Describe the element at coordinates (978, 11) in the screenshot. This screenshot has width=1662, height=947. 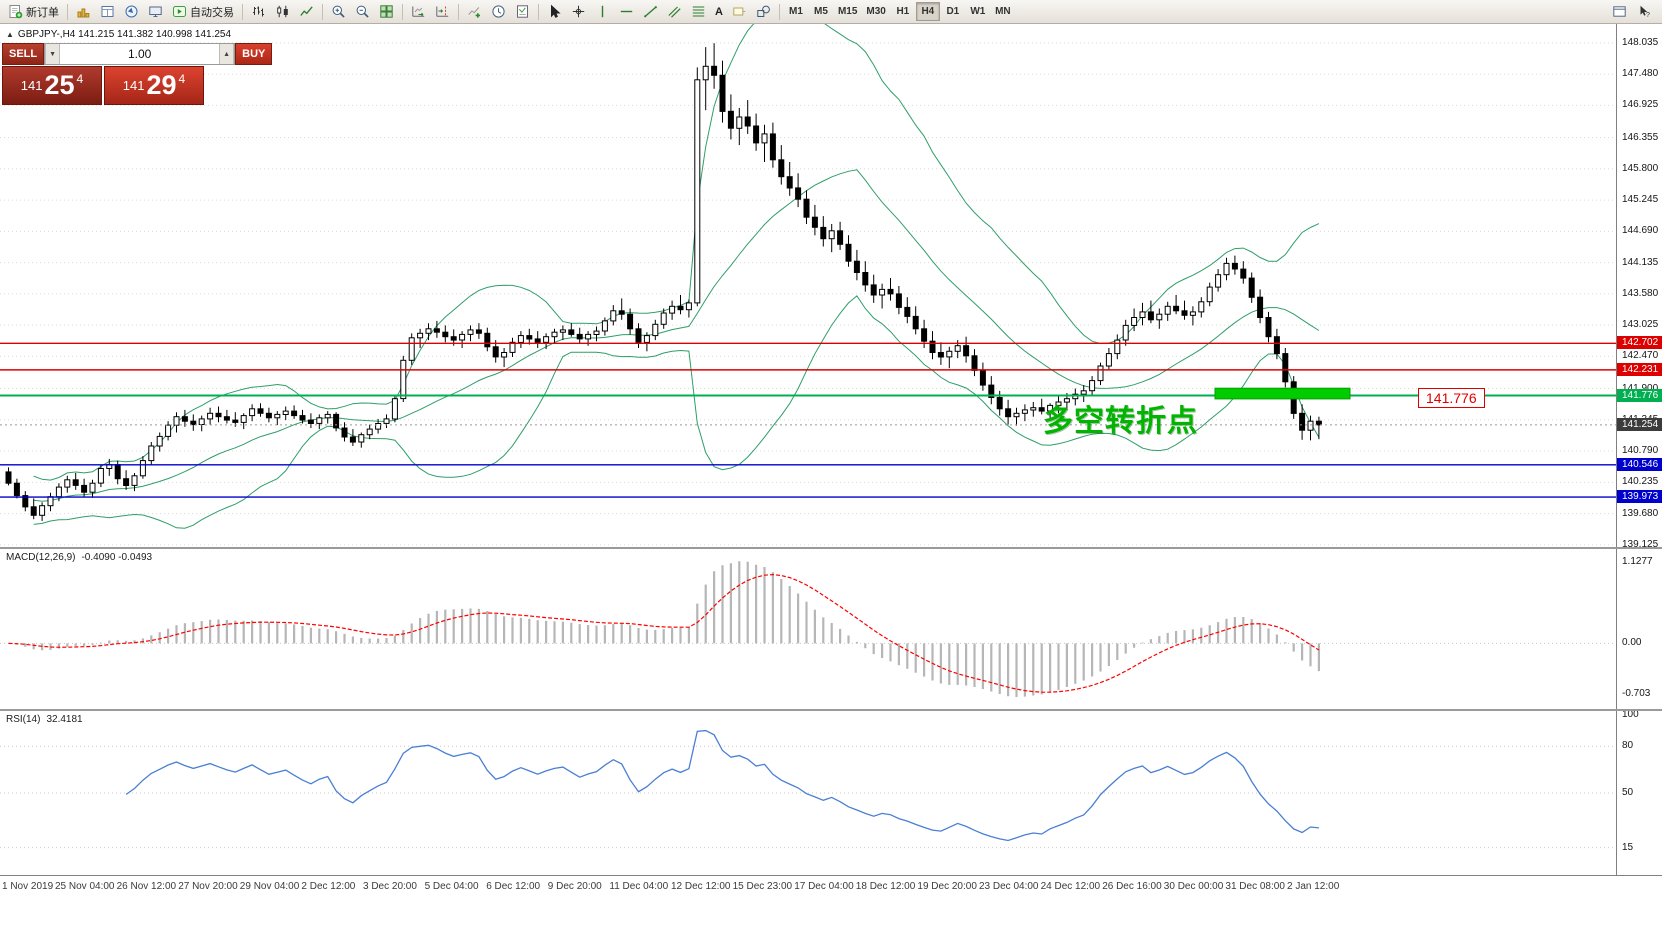
I see `timeframe-w1-button: W1` at that location.